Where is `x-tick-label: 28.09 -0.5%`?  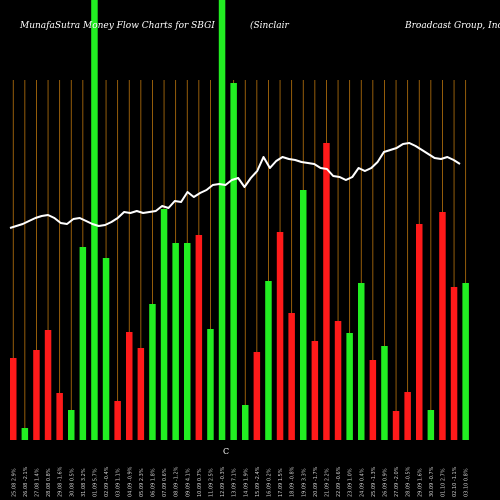
x-tick-label: 28.09 -0.5% is located at coordinates (409, 481).